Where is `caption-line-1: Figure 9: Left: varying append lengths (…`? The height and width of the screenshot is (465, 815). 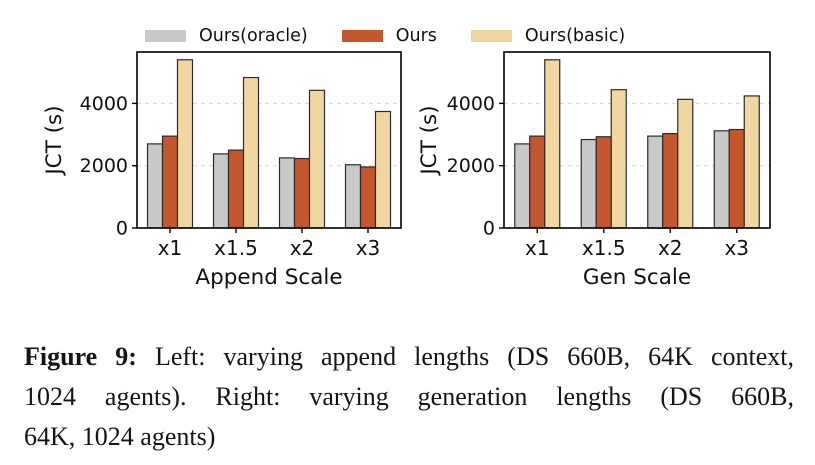
caption-line-1: Figure 9: Left: varying append lengths (… is located at coordinates (409, 357).